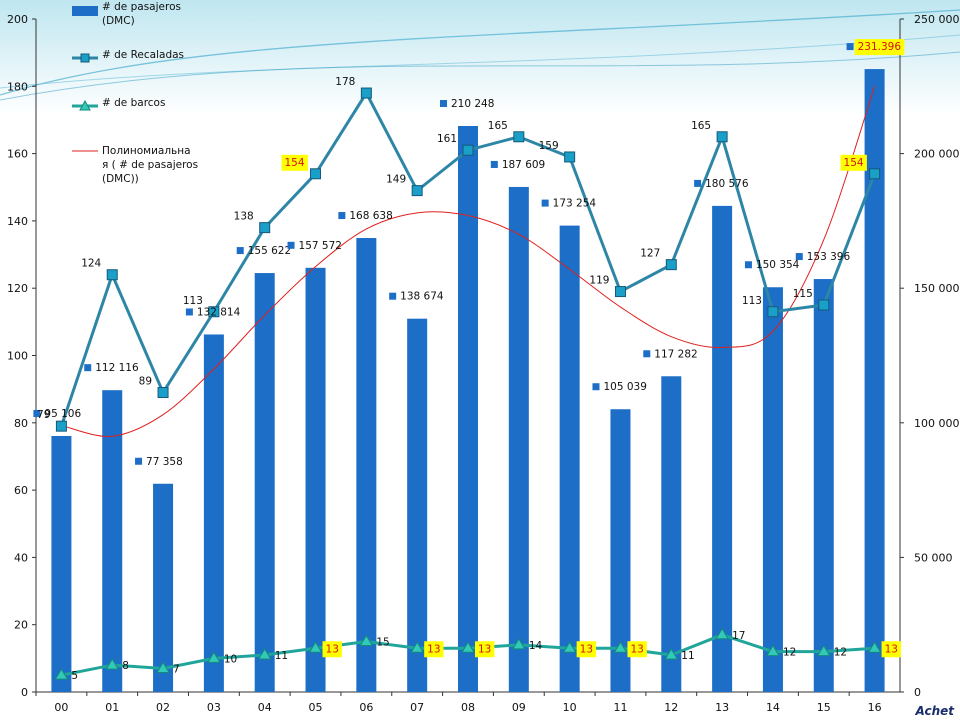 This screenshot has width=960, height=724. Describe the element at coordinates (164, 462) in the screenshot. I see `bar-value-label: 77 358` at that location.